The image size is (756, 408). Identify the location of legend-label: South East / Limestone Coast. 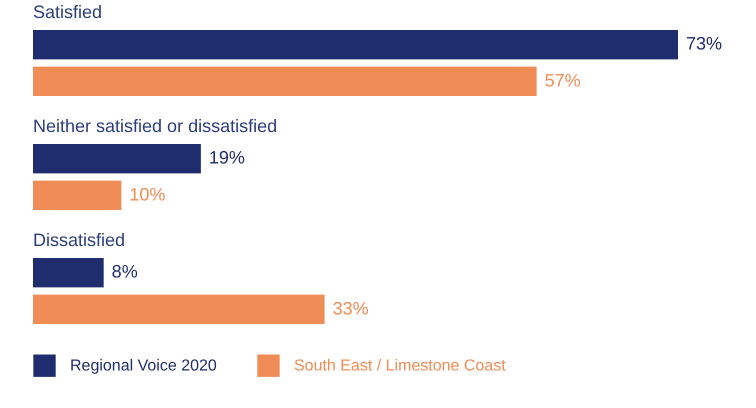
(400, 366).